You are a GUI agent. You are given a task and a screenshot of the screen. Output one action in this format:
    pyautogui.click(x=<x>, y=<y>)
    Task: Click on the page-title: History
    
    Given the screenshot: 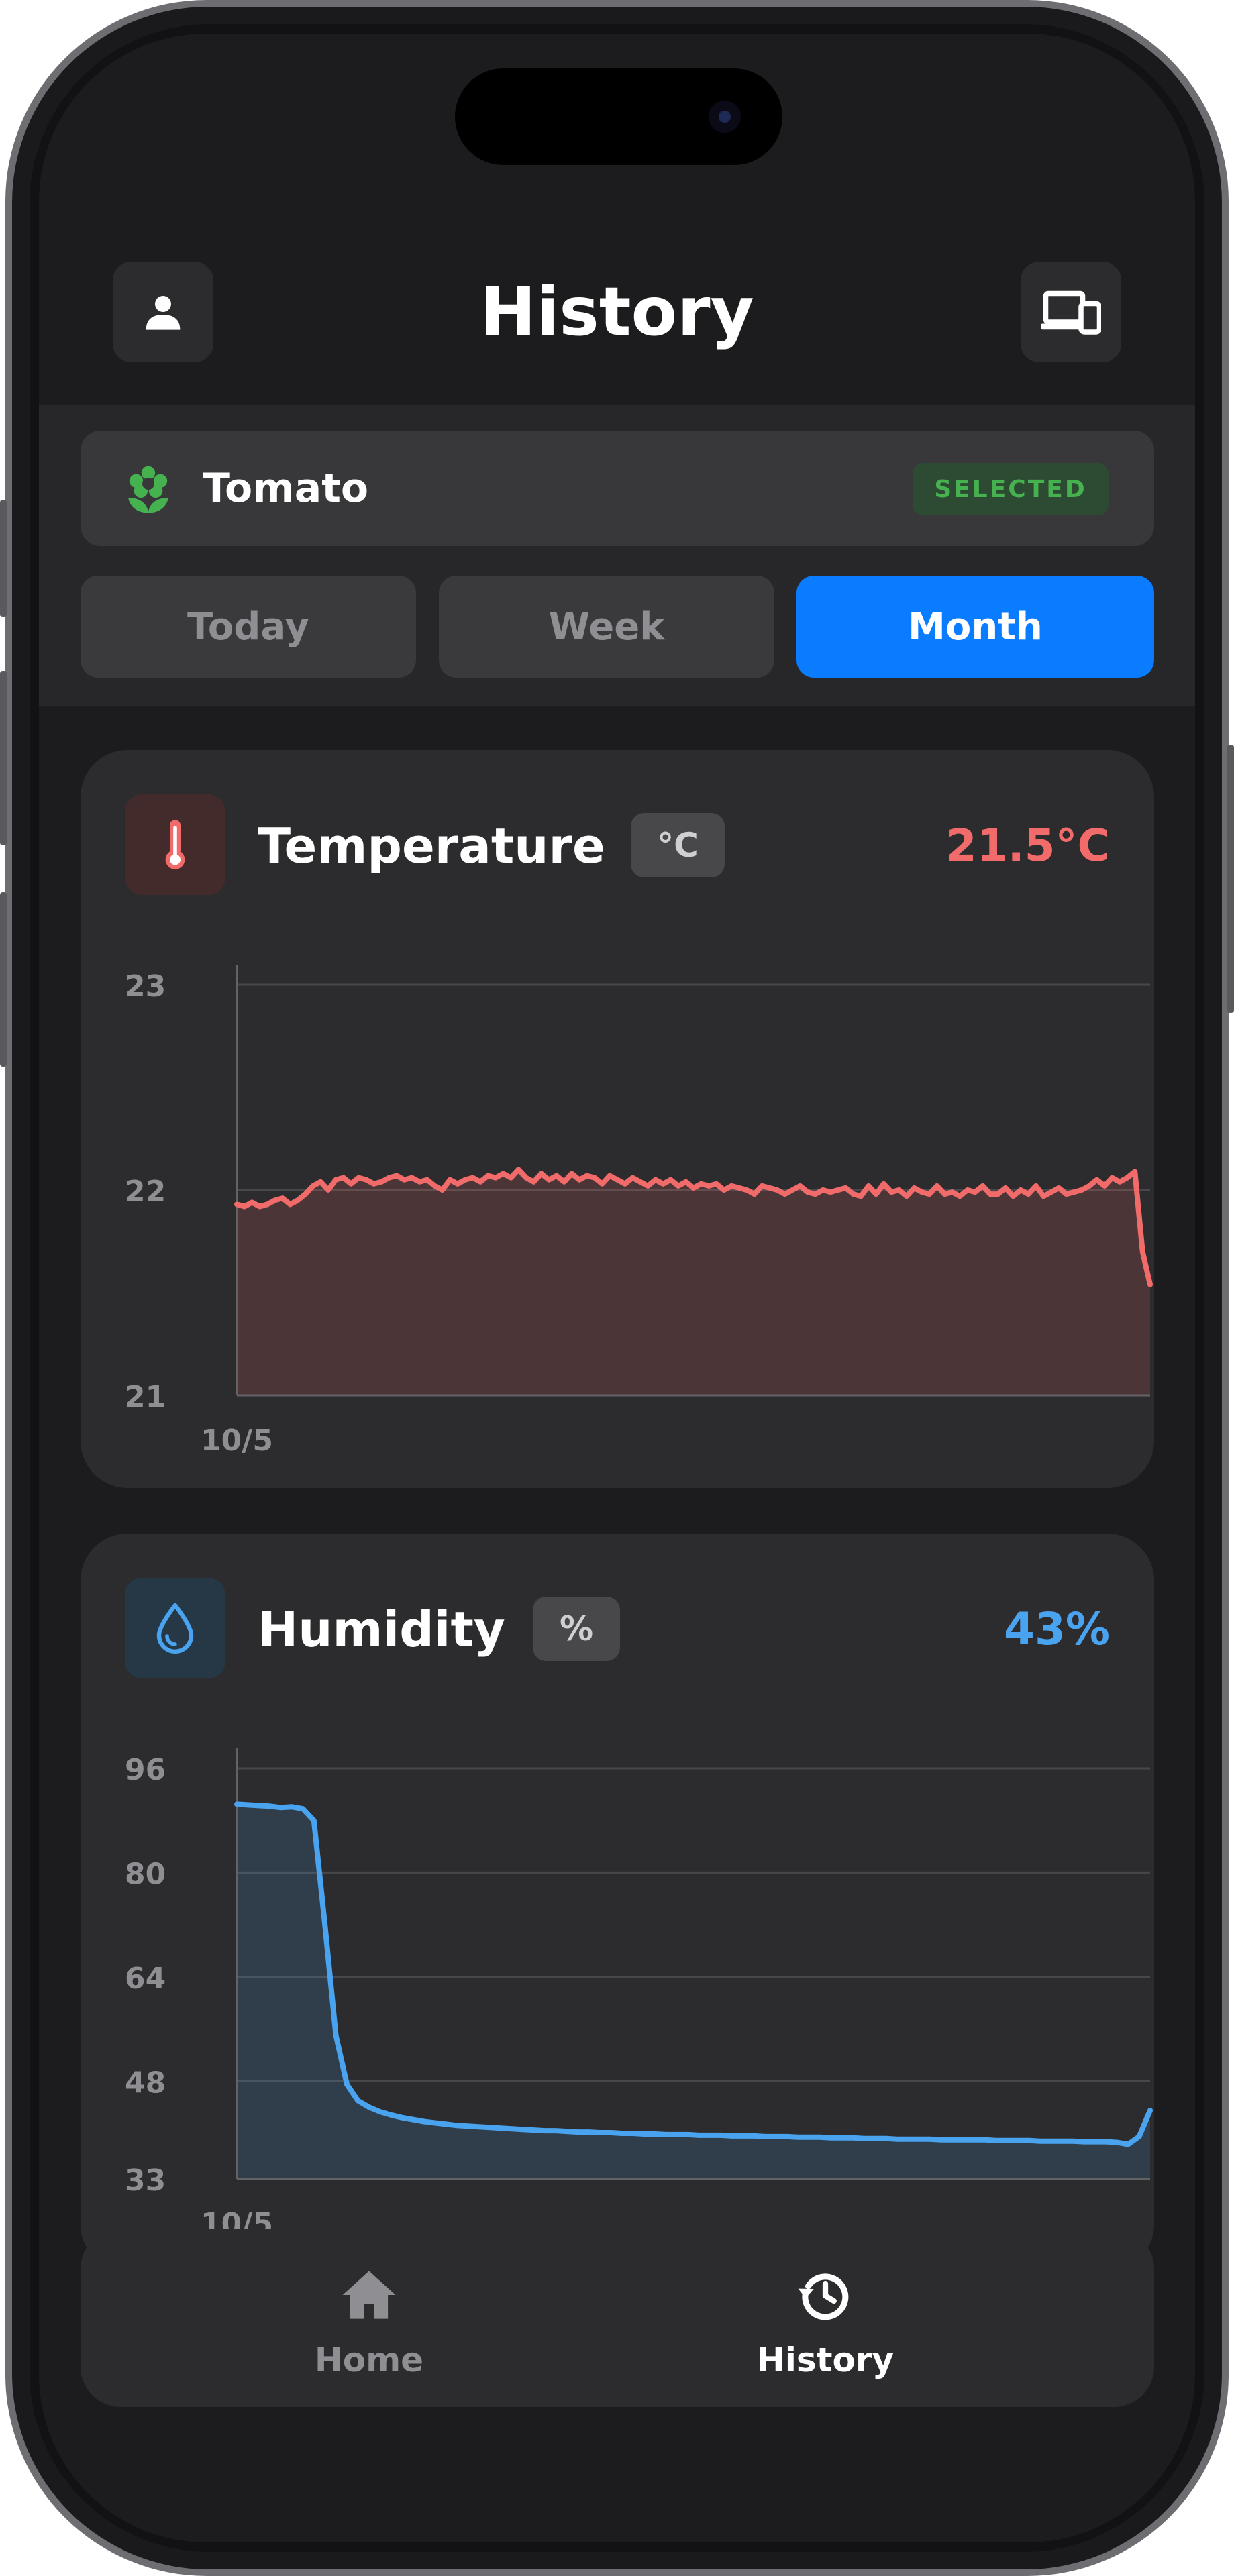 What is the action you would take?
    pyautogui.click(x=617, y=311)
    